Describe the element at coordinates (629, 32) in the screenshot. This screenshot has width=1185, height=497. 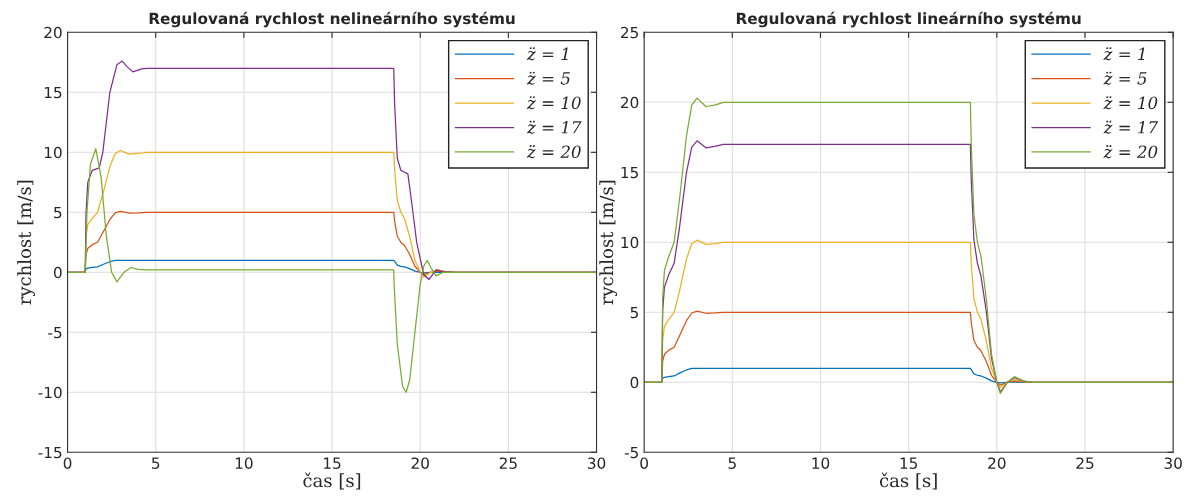
I see `y-tick-label: 25` at that location.